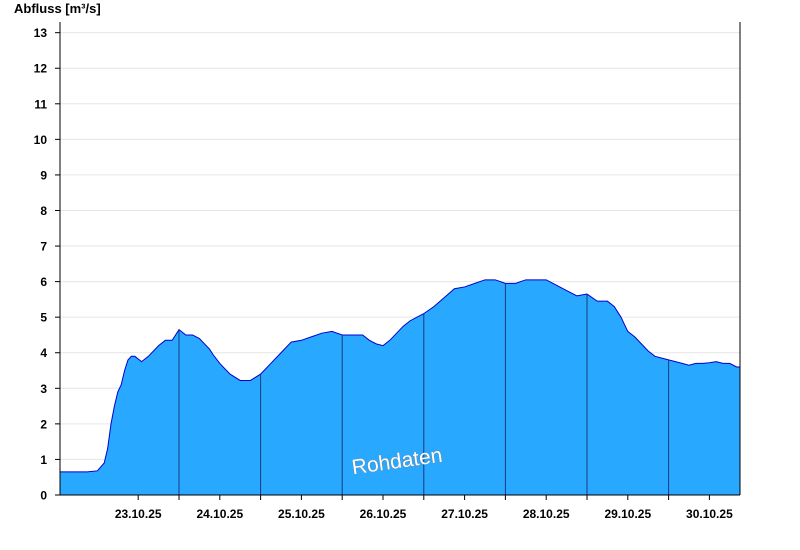 This screenshot has width=800, height=550. Describe the element at coordinates (43, 424) in the screenshot. I see `y-tick-label: 2` at that location.